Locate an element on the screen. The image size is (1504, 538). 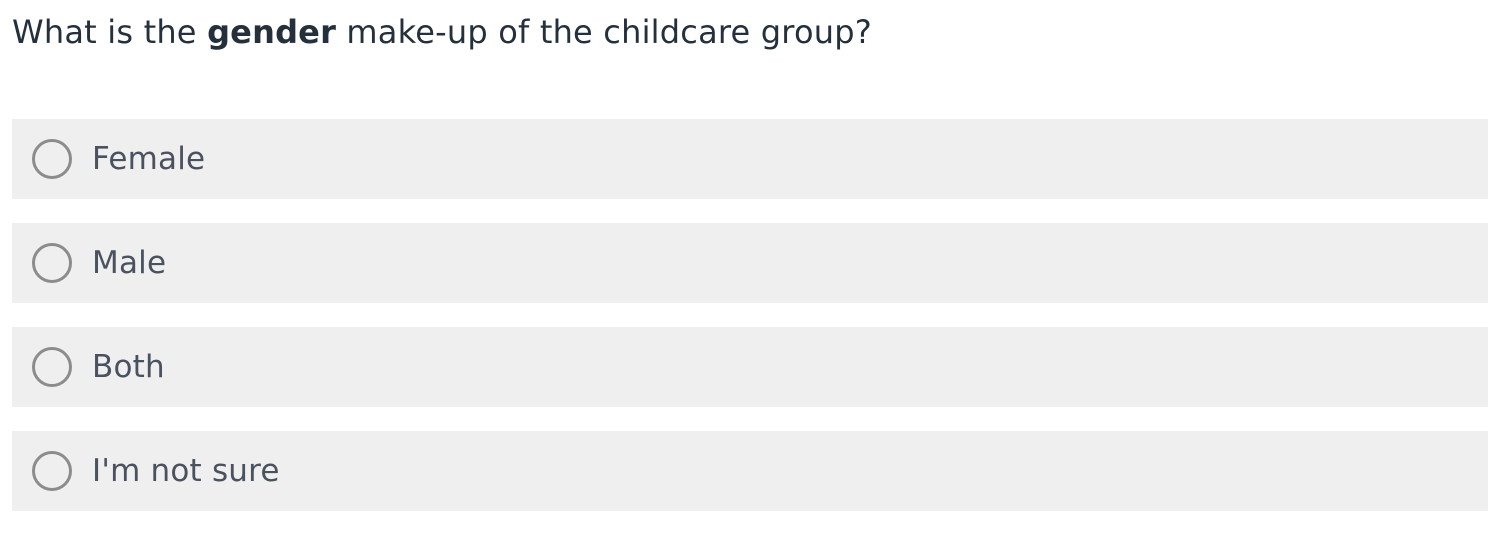
option-label: Female is located at coordinates (149, 159).